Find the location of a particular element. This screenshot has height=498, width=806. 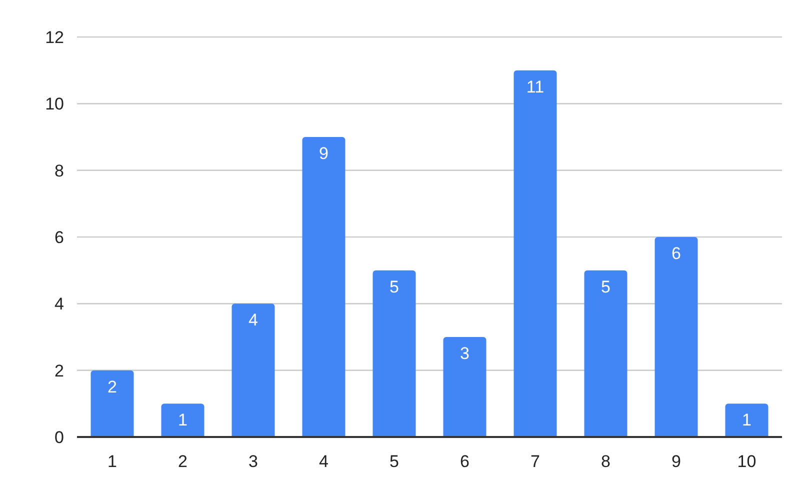

x-tick-label: 2 is located at coordinates (183, 462).